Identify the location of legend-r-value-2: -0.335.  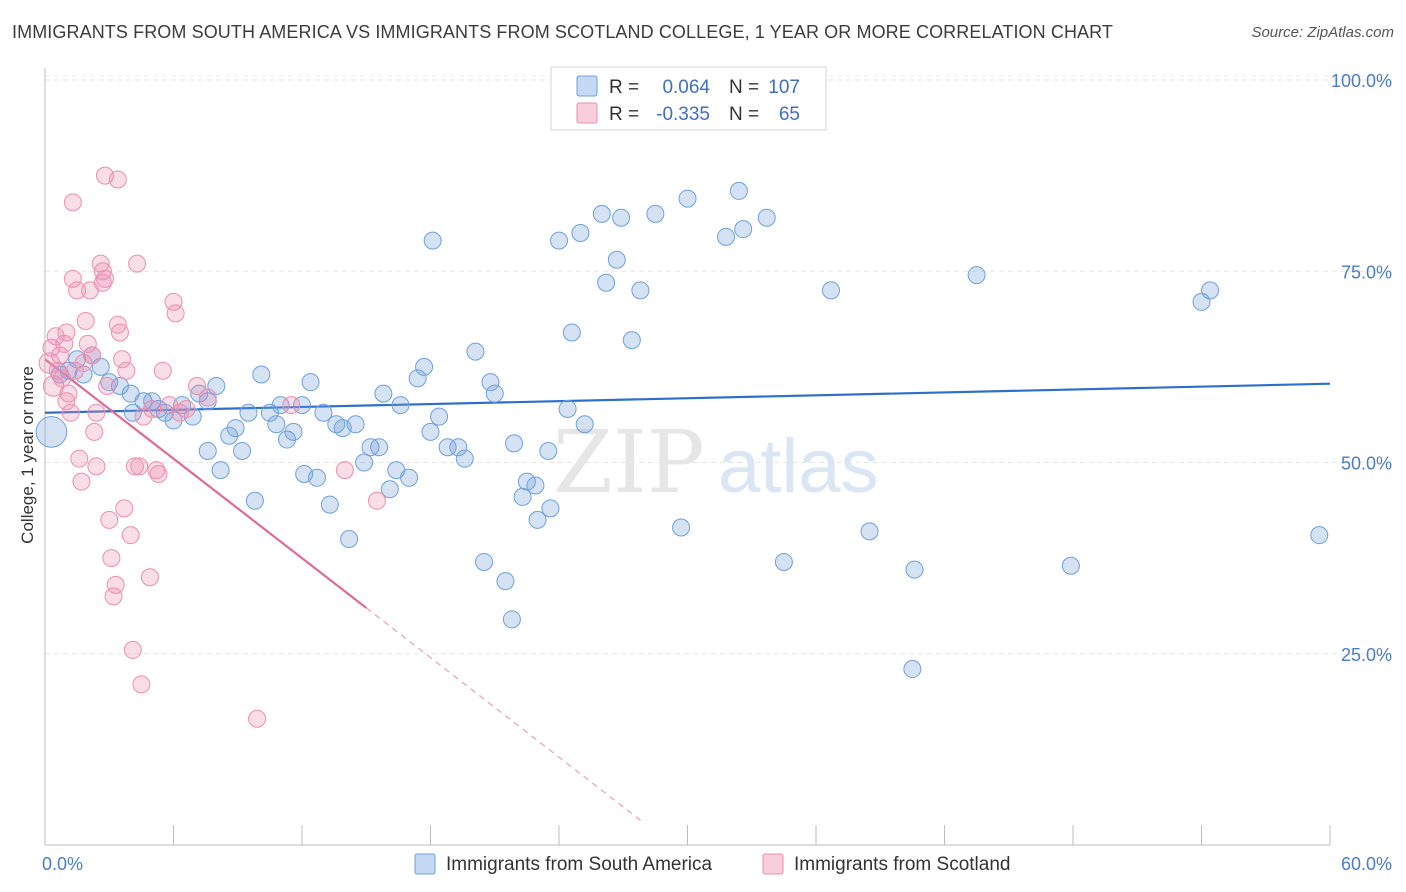
(683, 114).